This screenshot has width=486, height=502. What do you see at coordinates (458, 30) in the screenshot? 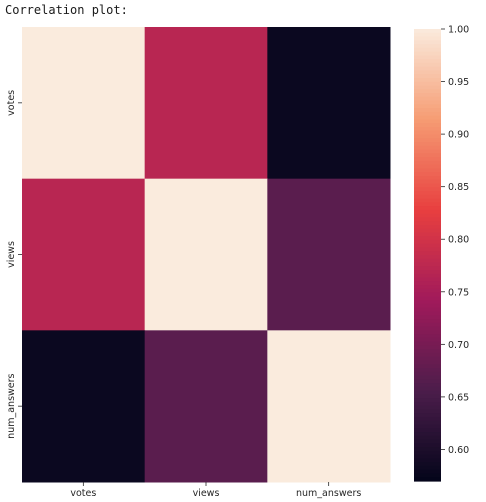
I see `colorbar-tick-label: 1.00` at bounding box center [458, 30].